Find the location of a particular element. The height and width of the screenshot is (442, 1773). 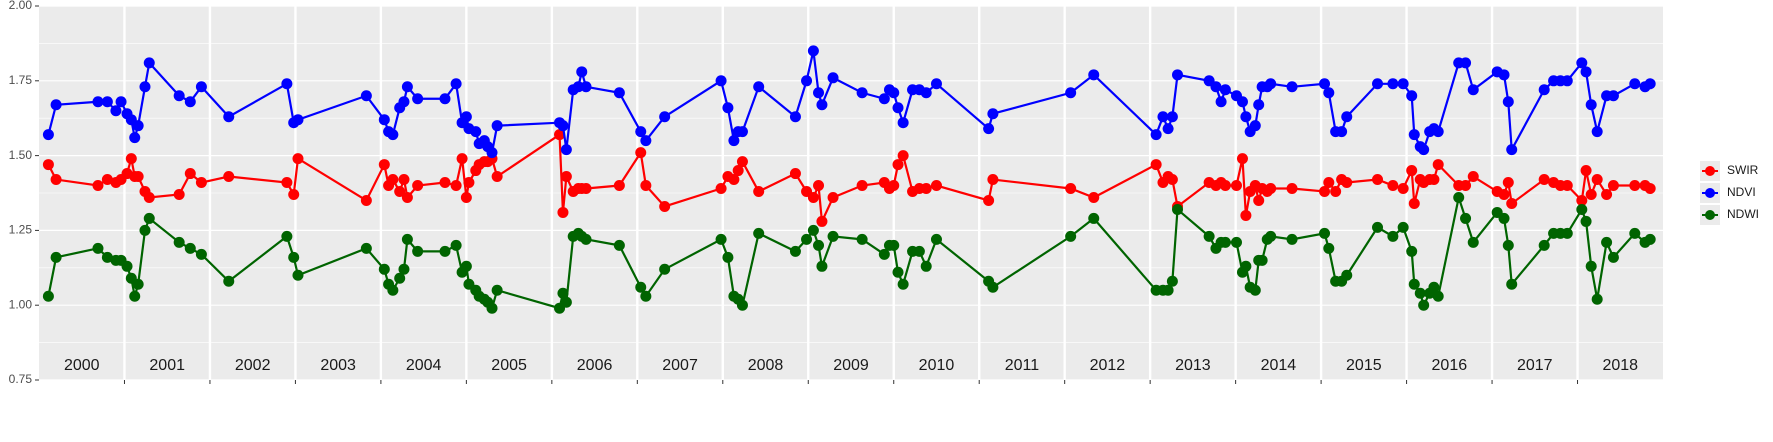

year-label: 2008 is located at coordinates (766, 365).